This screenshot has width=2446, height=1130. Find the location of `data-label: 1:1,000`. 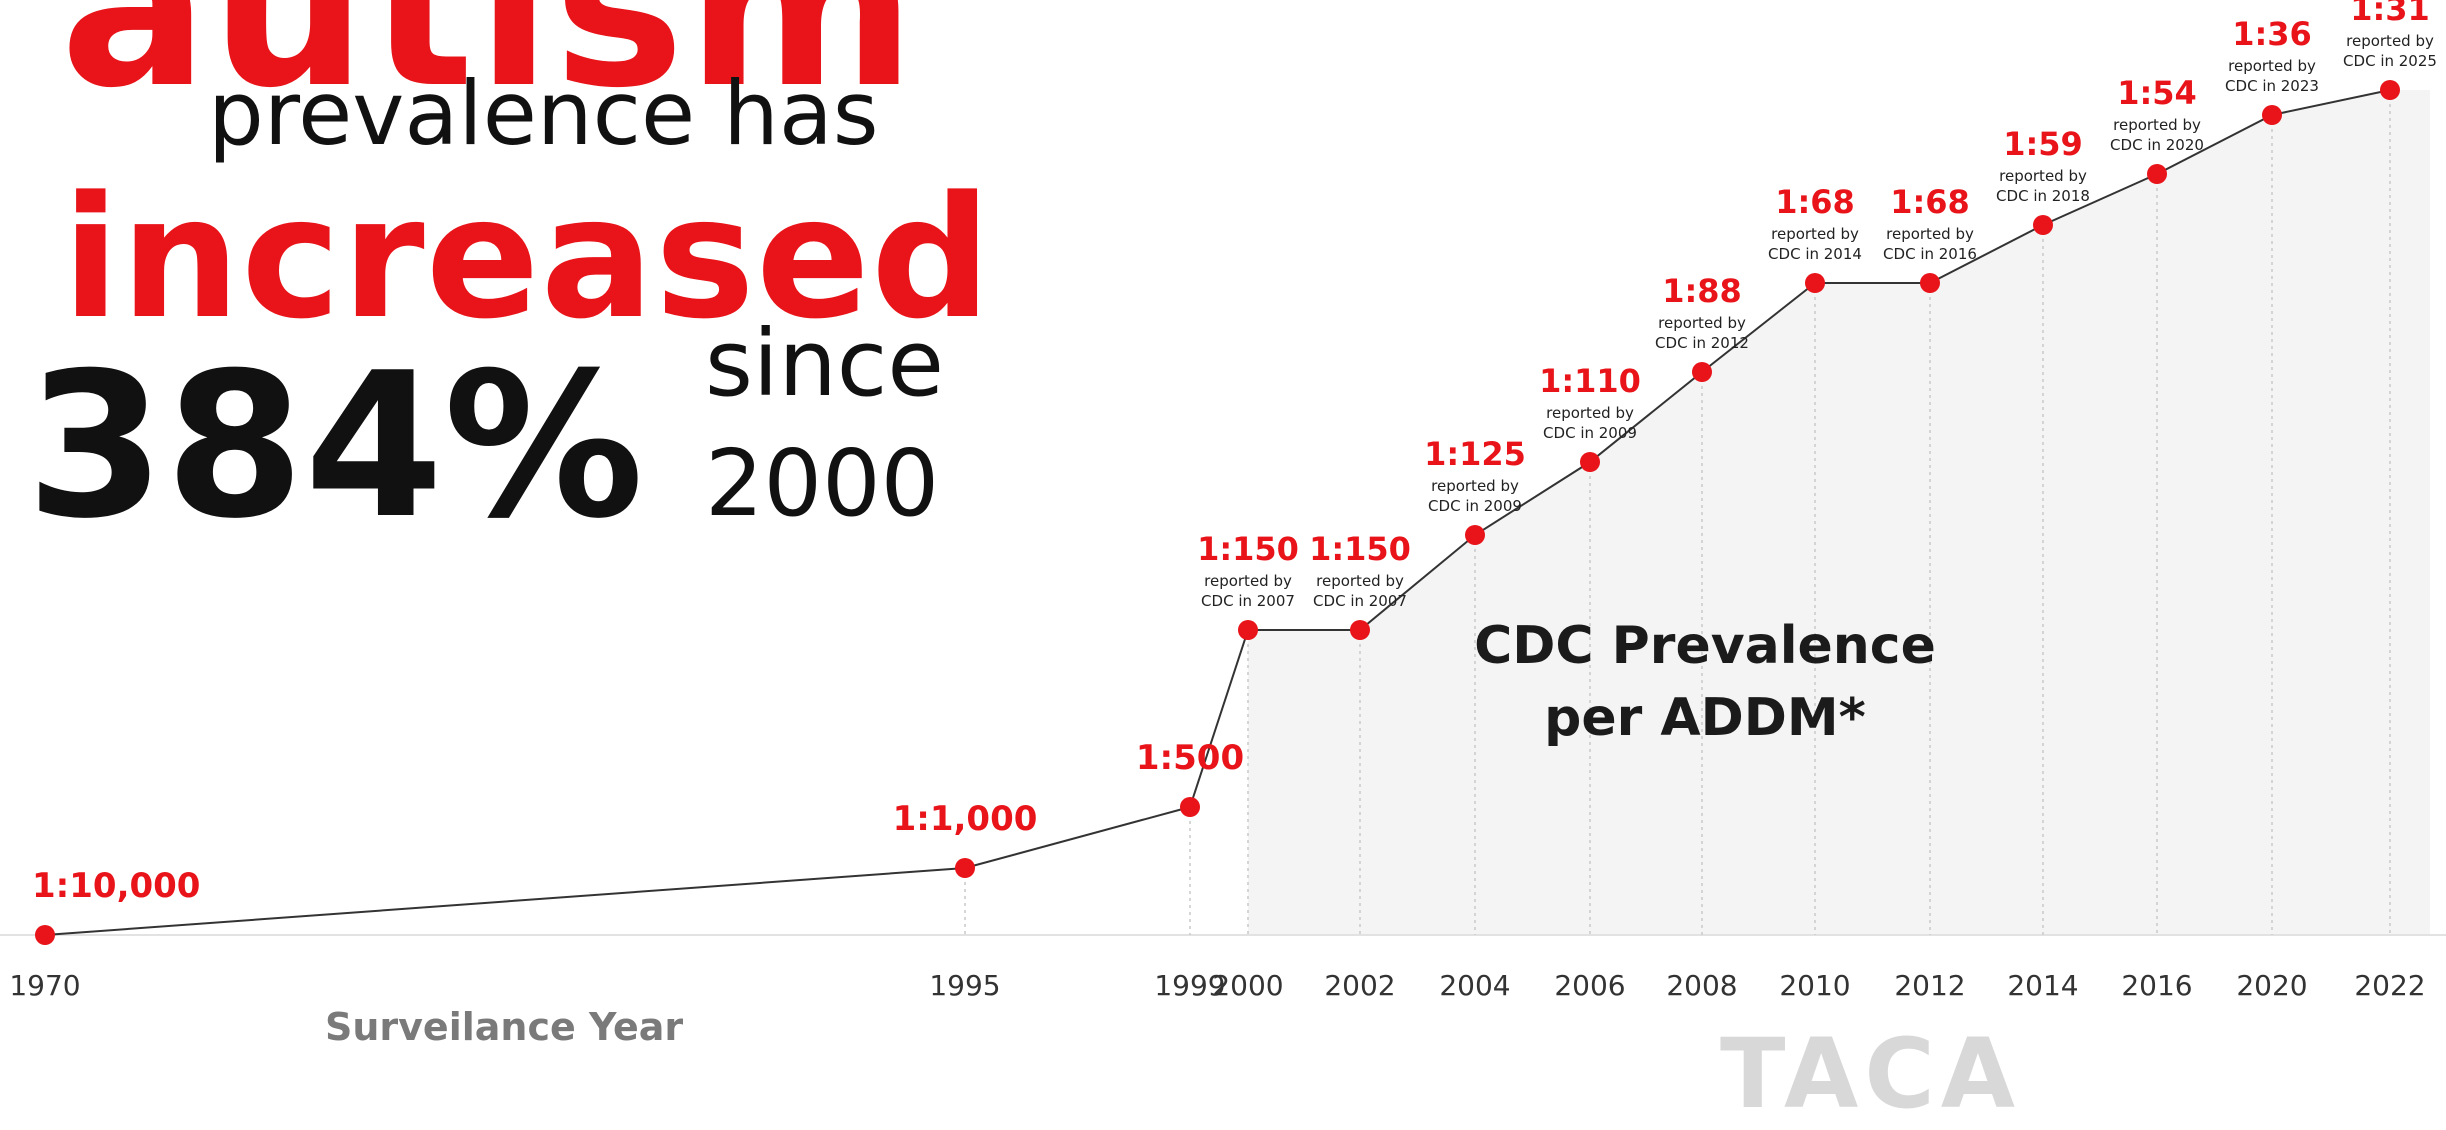

data-label: 1:1,000 is located at coordinates (965, 819).